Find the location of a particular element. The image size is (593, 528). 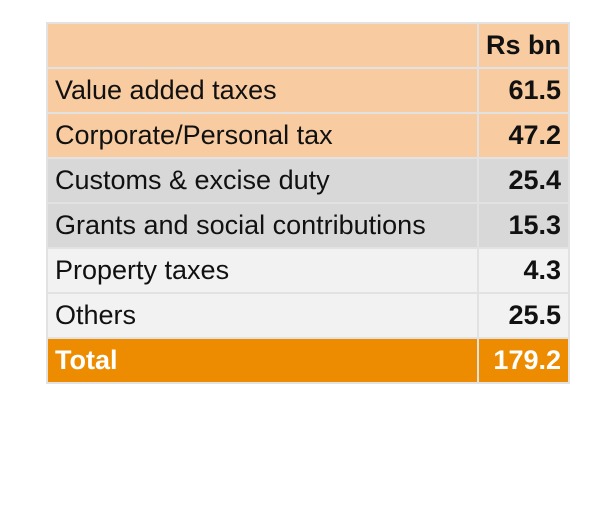

row-value: 15.3 is located at coordinates (523, 225).